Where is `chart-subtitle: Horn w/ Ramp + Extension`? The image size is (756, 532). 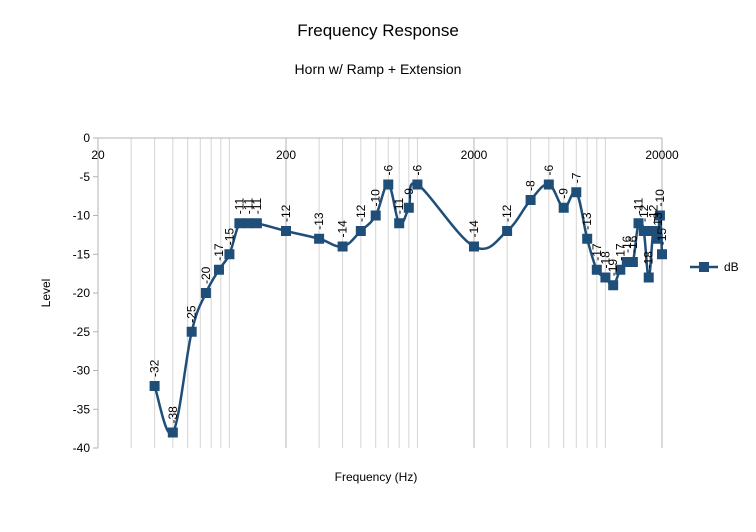
chart-subtitle: Horn w/ Ramp + Extension is located at coordinates (378, 69).